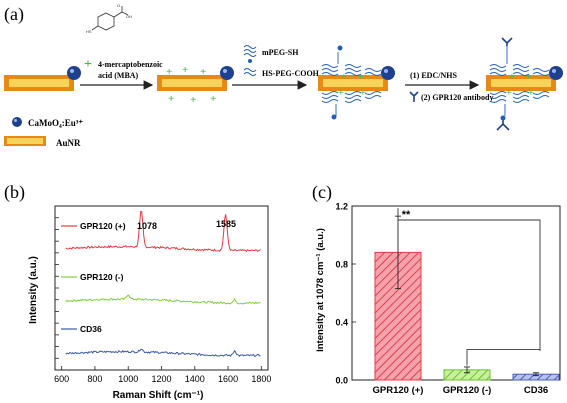  What do you see at coordinates (110, 18) in the screenshot?
I see `mba-molecule-icon` at bounding box center [110, 18].